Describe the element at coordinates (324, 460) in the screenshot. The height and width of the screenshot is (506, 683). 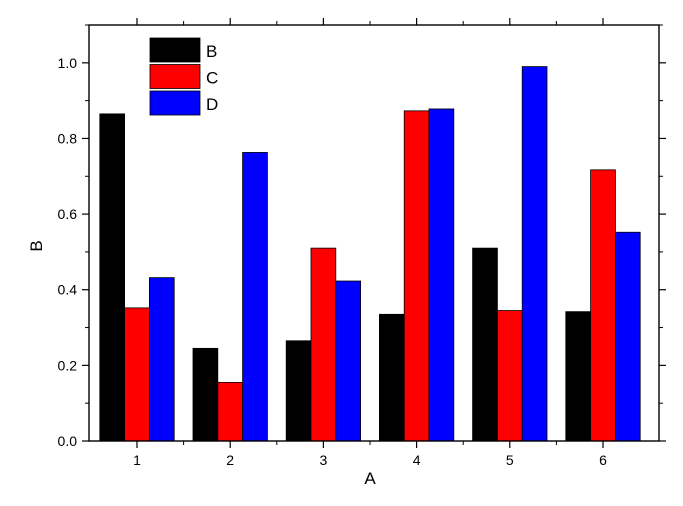
I see `x-tick-label: 3` at that location.